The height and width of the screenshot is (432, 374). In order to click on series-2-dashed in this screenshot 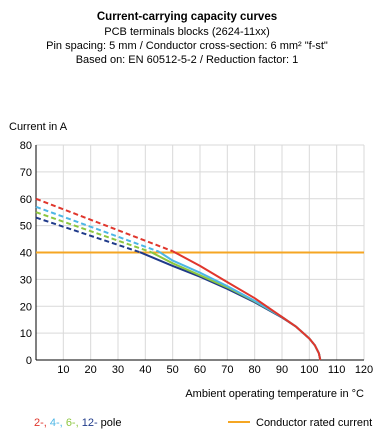, I will do `click(104, 225)`.